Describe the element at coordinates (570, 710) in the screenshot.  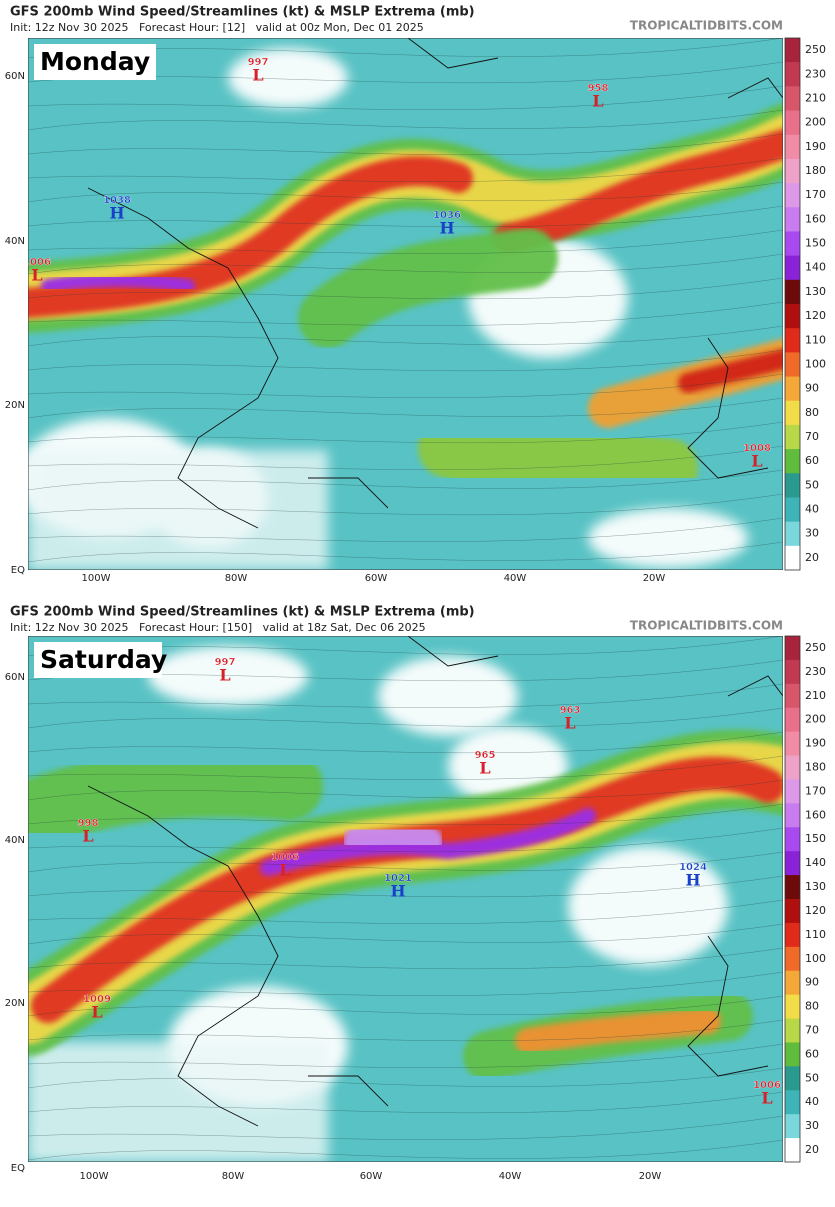
I see `pressure-value: 963` at that location.